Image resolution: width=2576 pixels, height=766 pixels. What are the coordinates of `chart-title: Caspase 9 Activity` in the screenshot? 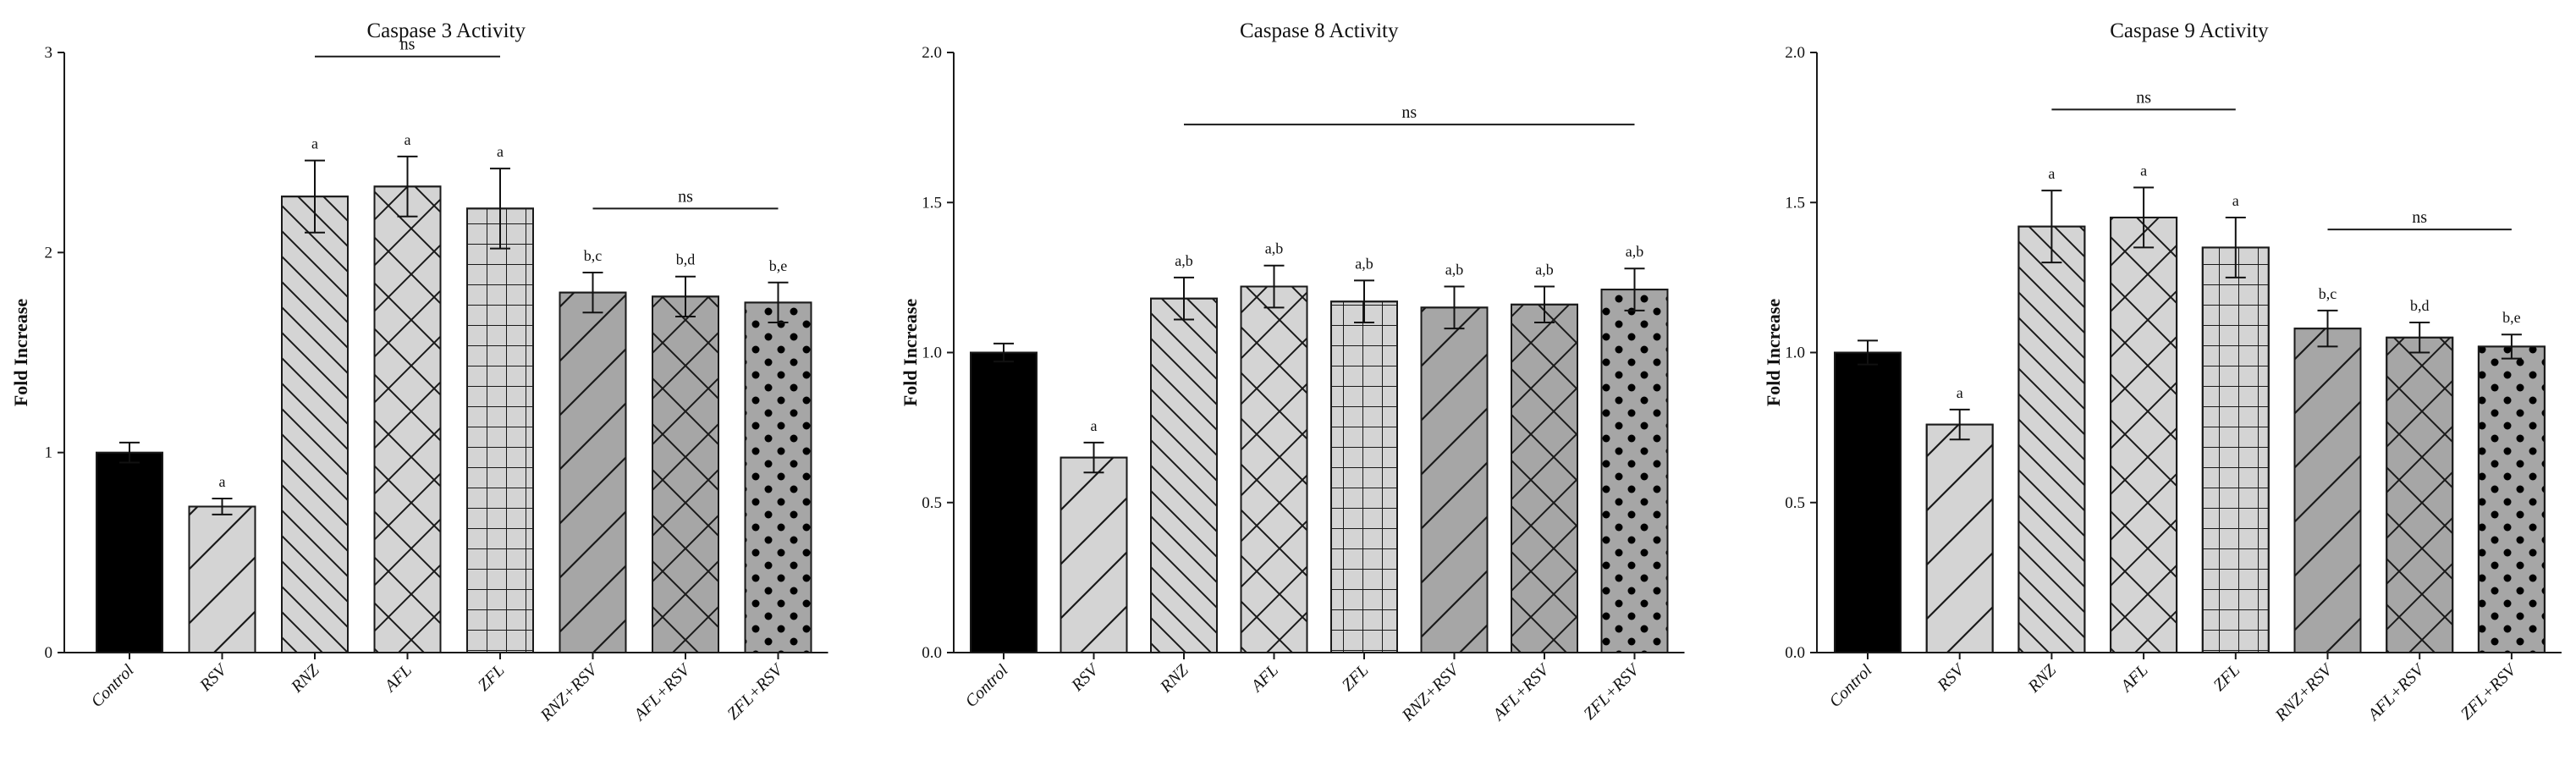 It's located at (2189, 30).